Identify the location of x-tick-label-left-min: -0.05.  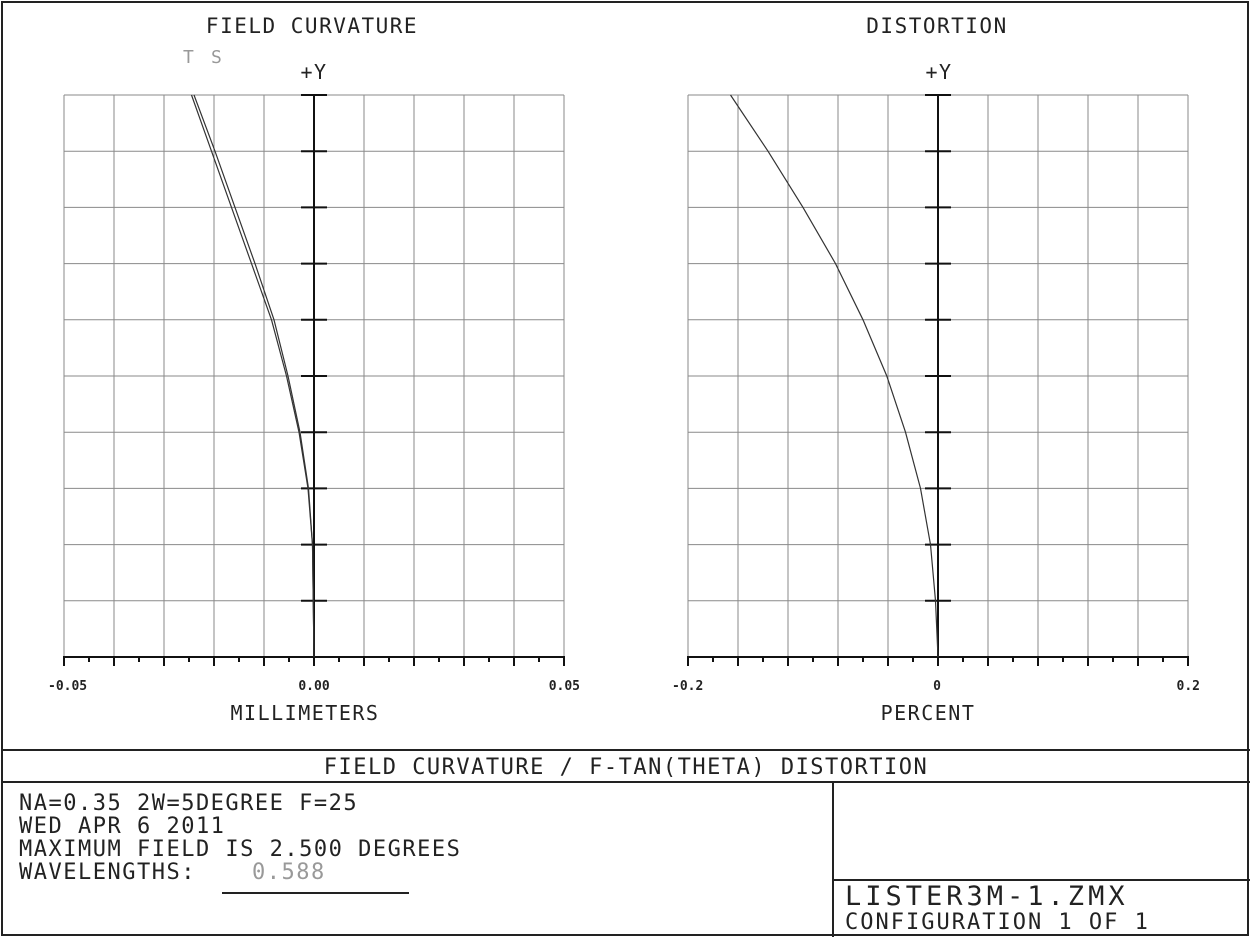
(67, 686).